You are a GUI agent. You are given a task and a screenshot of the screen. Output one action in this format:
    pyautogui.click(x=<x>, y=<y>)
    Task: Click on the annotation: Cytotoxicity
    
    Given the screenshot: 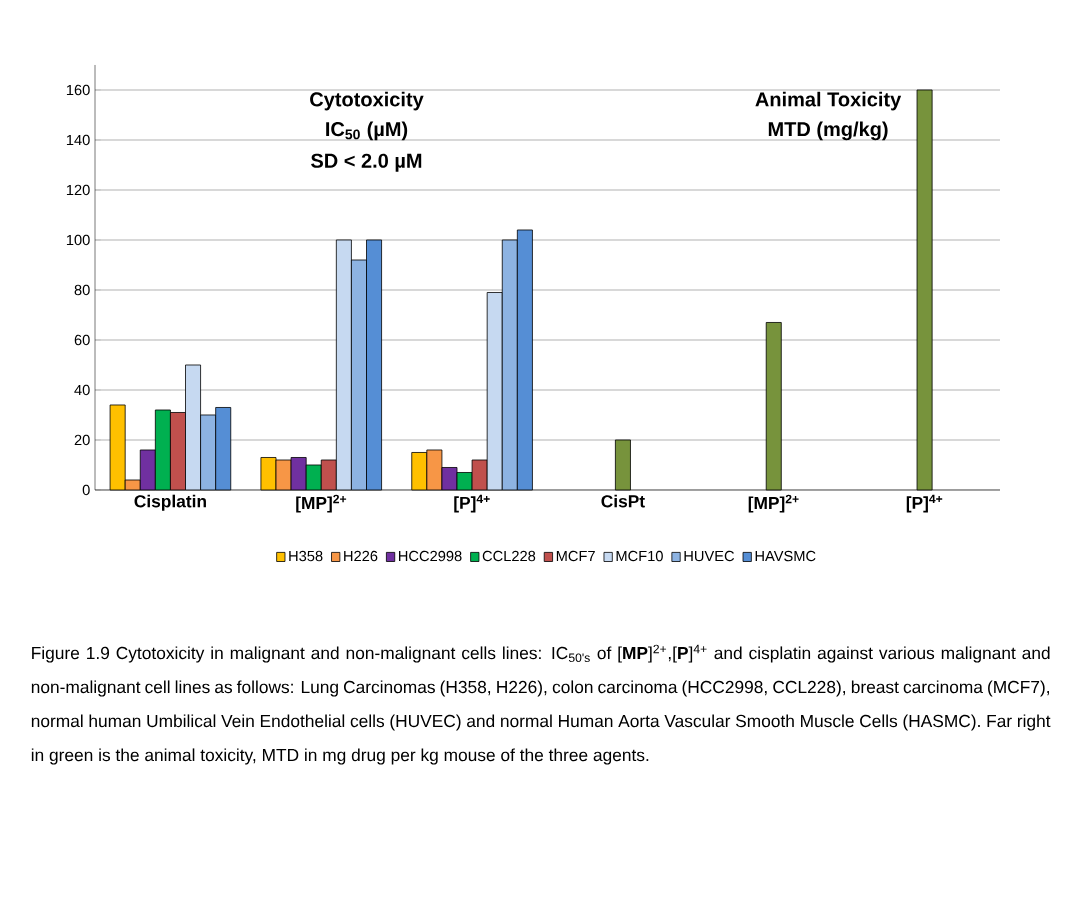 What is the action you would take?
    pyautogui.click(x=367, y=101)
    